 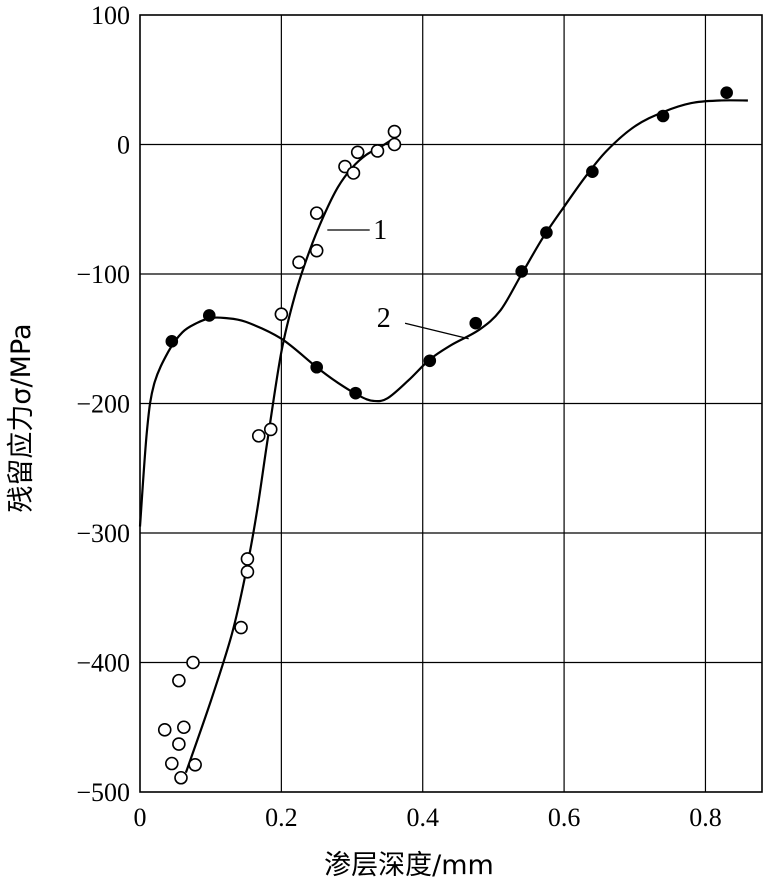 I want to click on y-tick-label: −400, so click(x=103, y=663).